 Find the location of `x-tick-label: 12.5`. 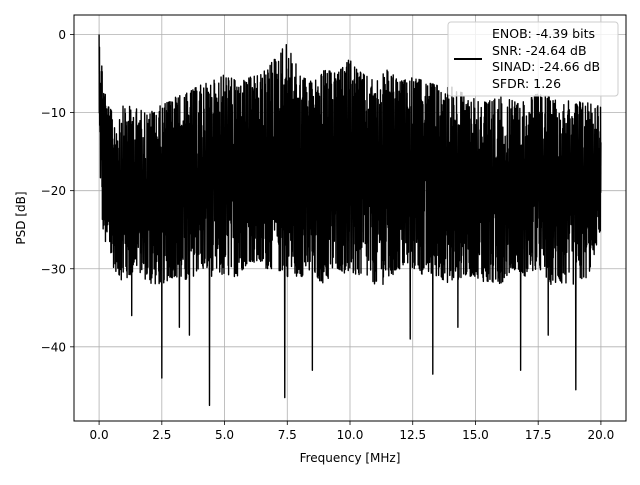

x-tick-label: 12.5 is located at coordinates (412, 435).